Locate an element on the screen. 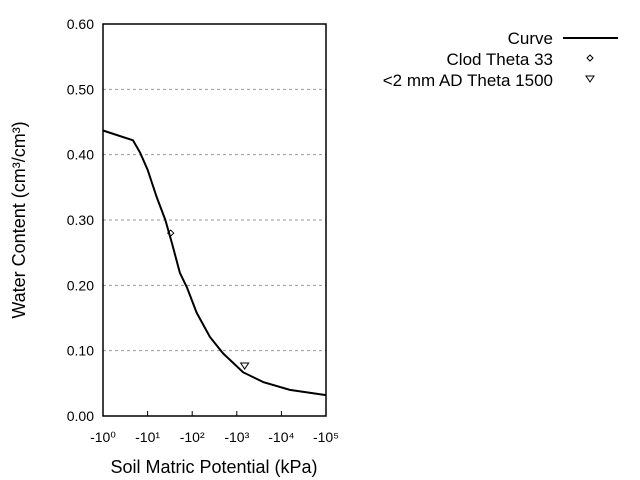 This screenshot has width=640, height=480. x-tick-label: -10⁰ is located at coordinates (103, 437).